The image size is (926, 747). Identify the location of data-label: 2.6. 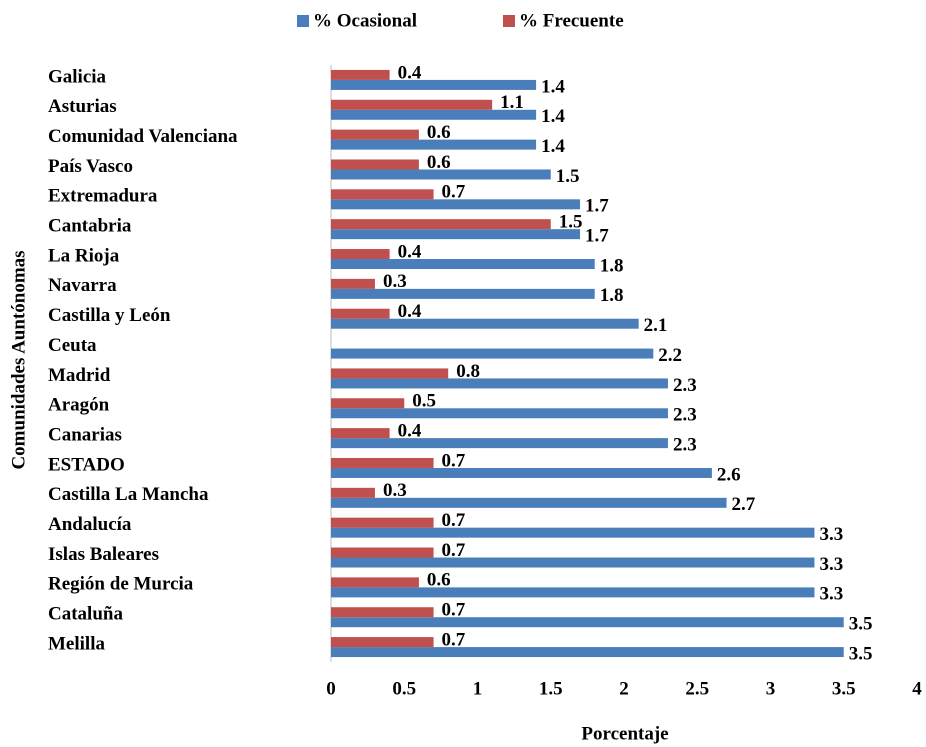
(729, 474).